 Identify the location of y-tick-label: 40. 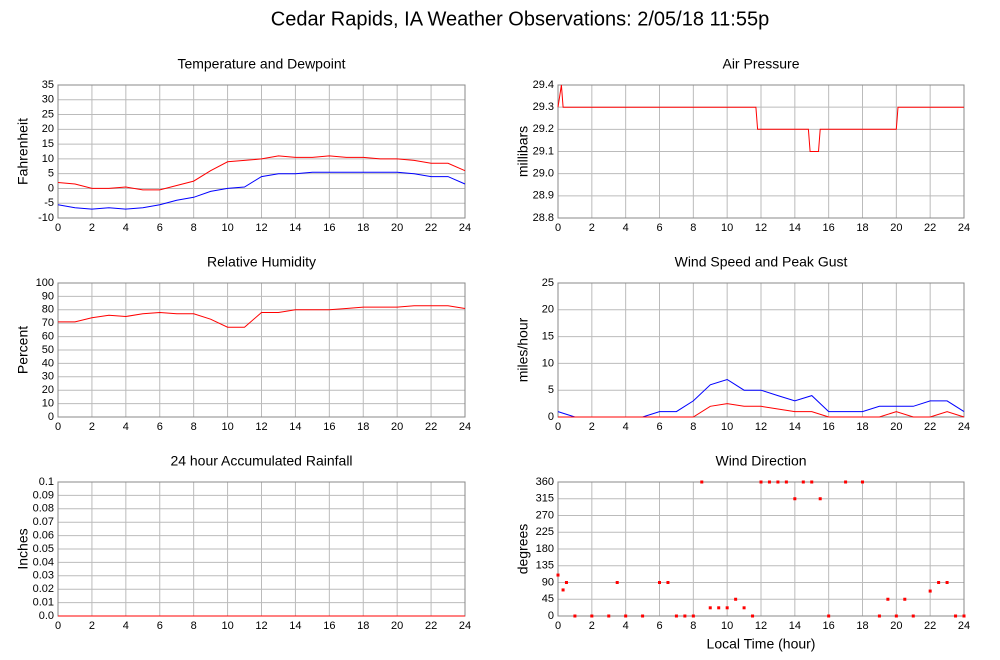
(48, 363).